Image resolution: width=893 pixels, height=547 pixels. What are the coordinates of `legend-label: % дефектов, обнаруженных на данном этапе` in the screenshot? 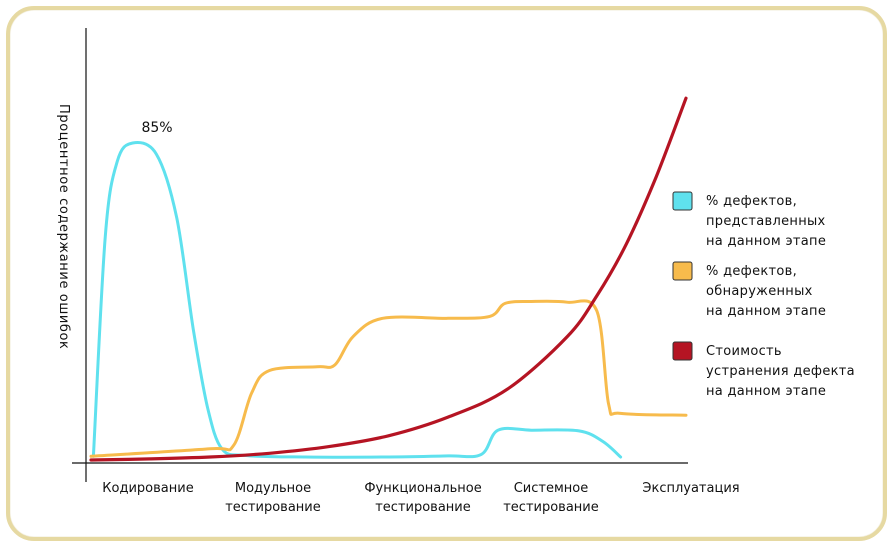 It's located at (766, 291).